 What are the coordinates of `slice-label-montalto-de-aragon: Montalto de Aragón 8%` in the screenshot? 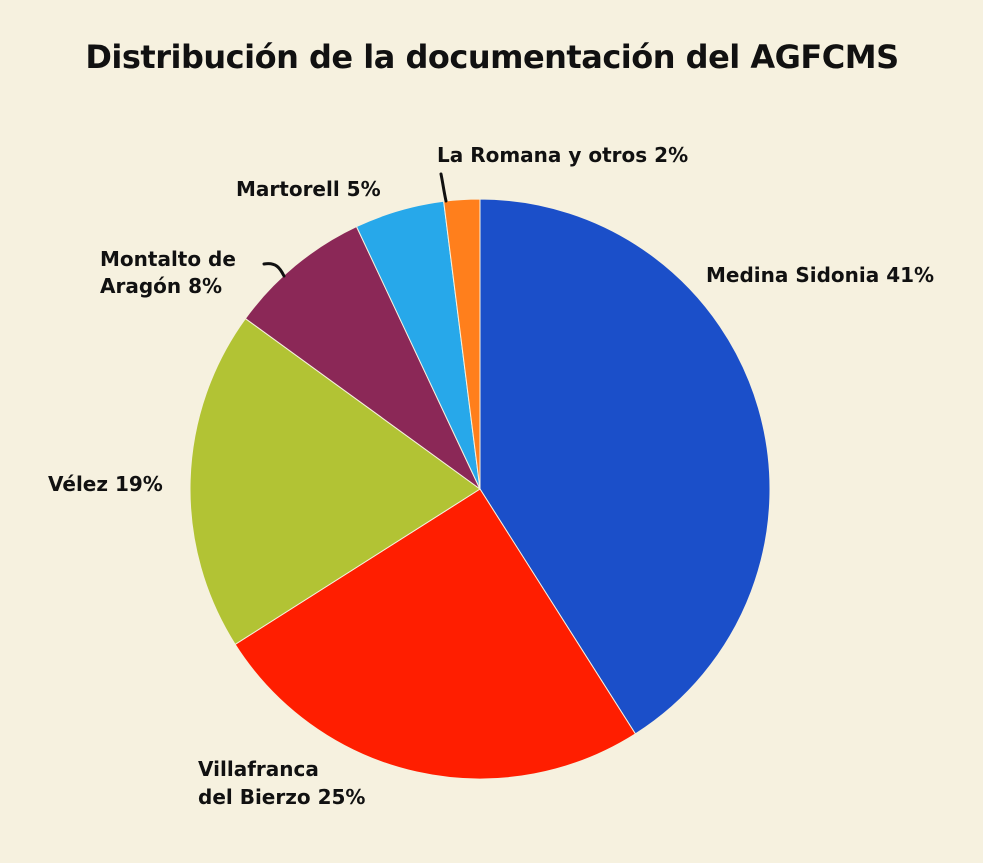 It's located at (168, 272).